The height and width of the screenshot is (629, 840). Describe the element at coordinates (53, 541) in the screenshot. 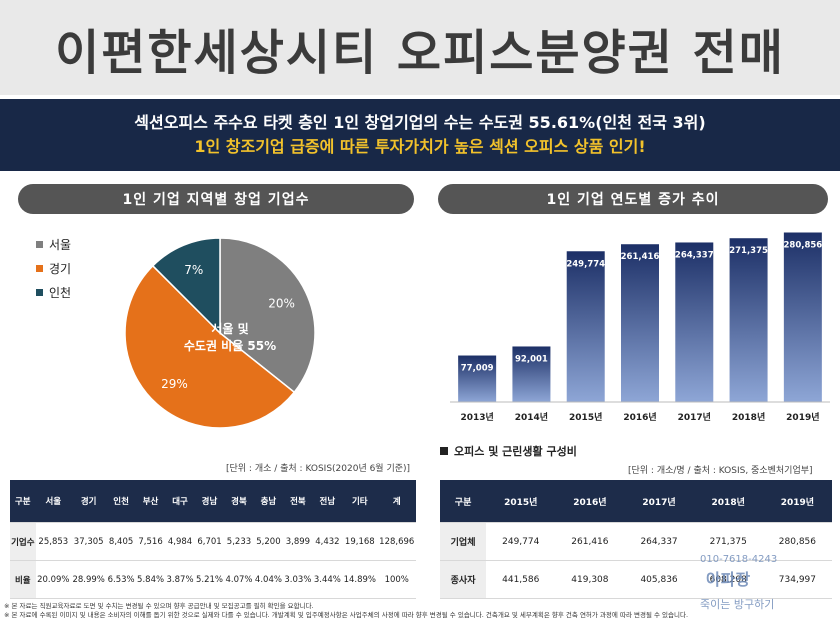

I see `region-table-cell: 25,853` at that location.